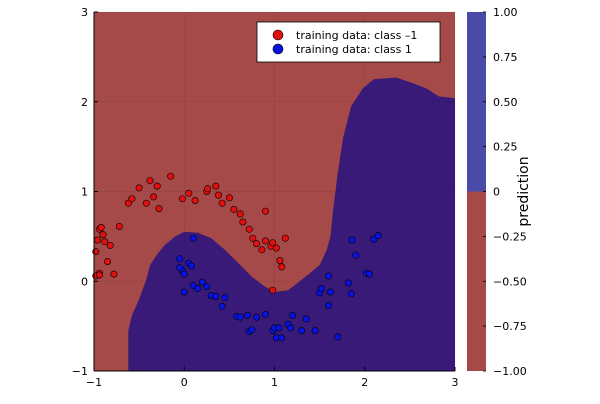  What do you see at coordinates (505, 102) in the screenshot?
I see `colorbar-tick-label: 0.50` at bounding box center [505, 102].